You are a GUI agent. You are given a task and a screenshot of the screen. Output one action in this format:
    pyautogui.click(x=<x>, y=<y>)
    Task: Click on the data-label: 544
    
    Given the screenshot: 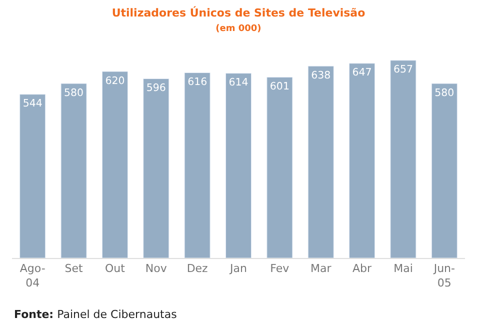 What is the action you would take?
    pyautogui.click(x=32, y=104)
    